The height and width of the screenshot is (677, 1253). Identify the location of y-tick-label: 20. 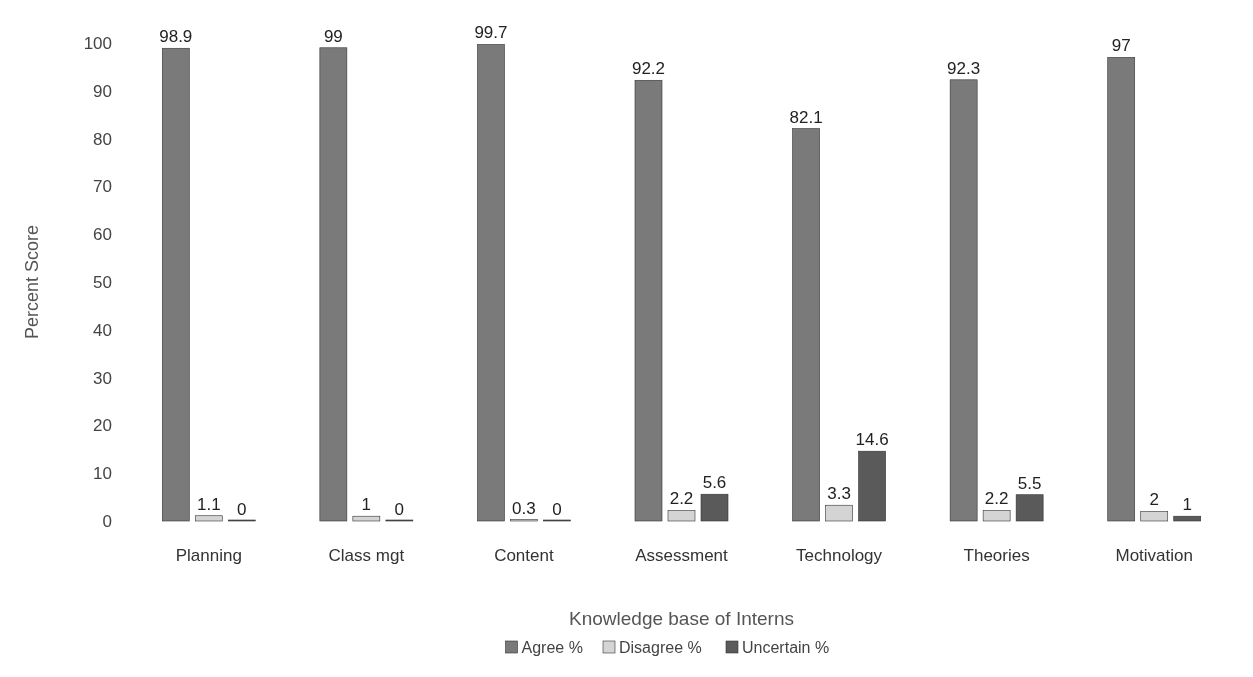
(102, 426).